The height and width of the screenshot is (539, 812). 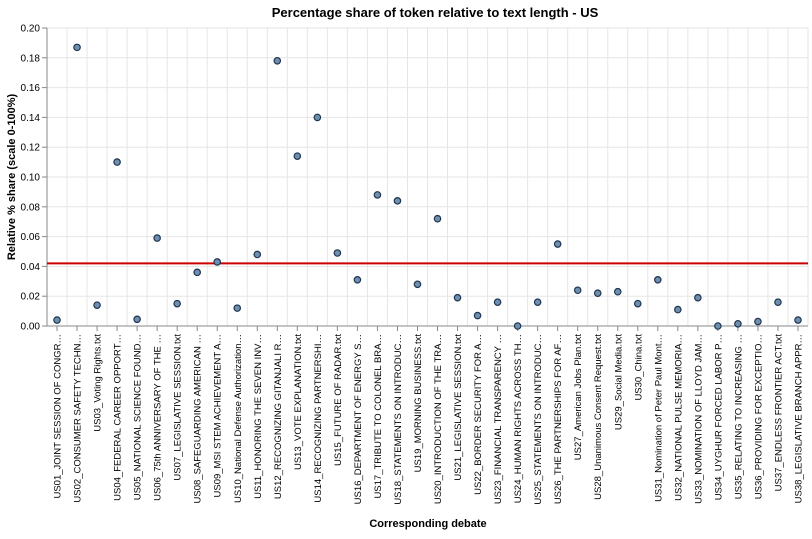 What do you see at coordinates (338, 400) in the screenshot?
I see `x-tick-label: US15_FUTURE OF RADAR.txt` at bounding box center [338, 400].